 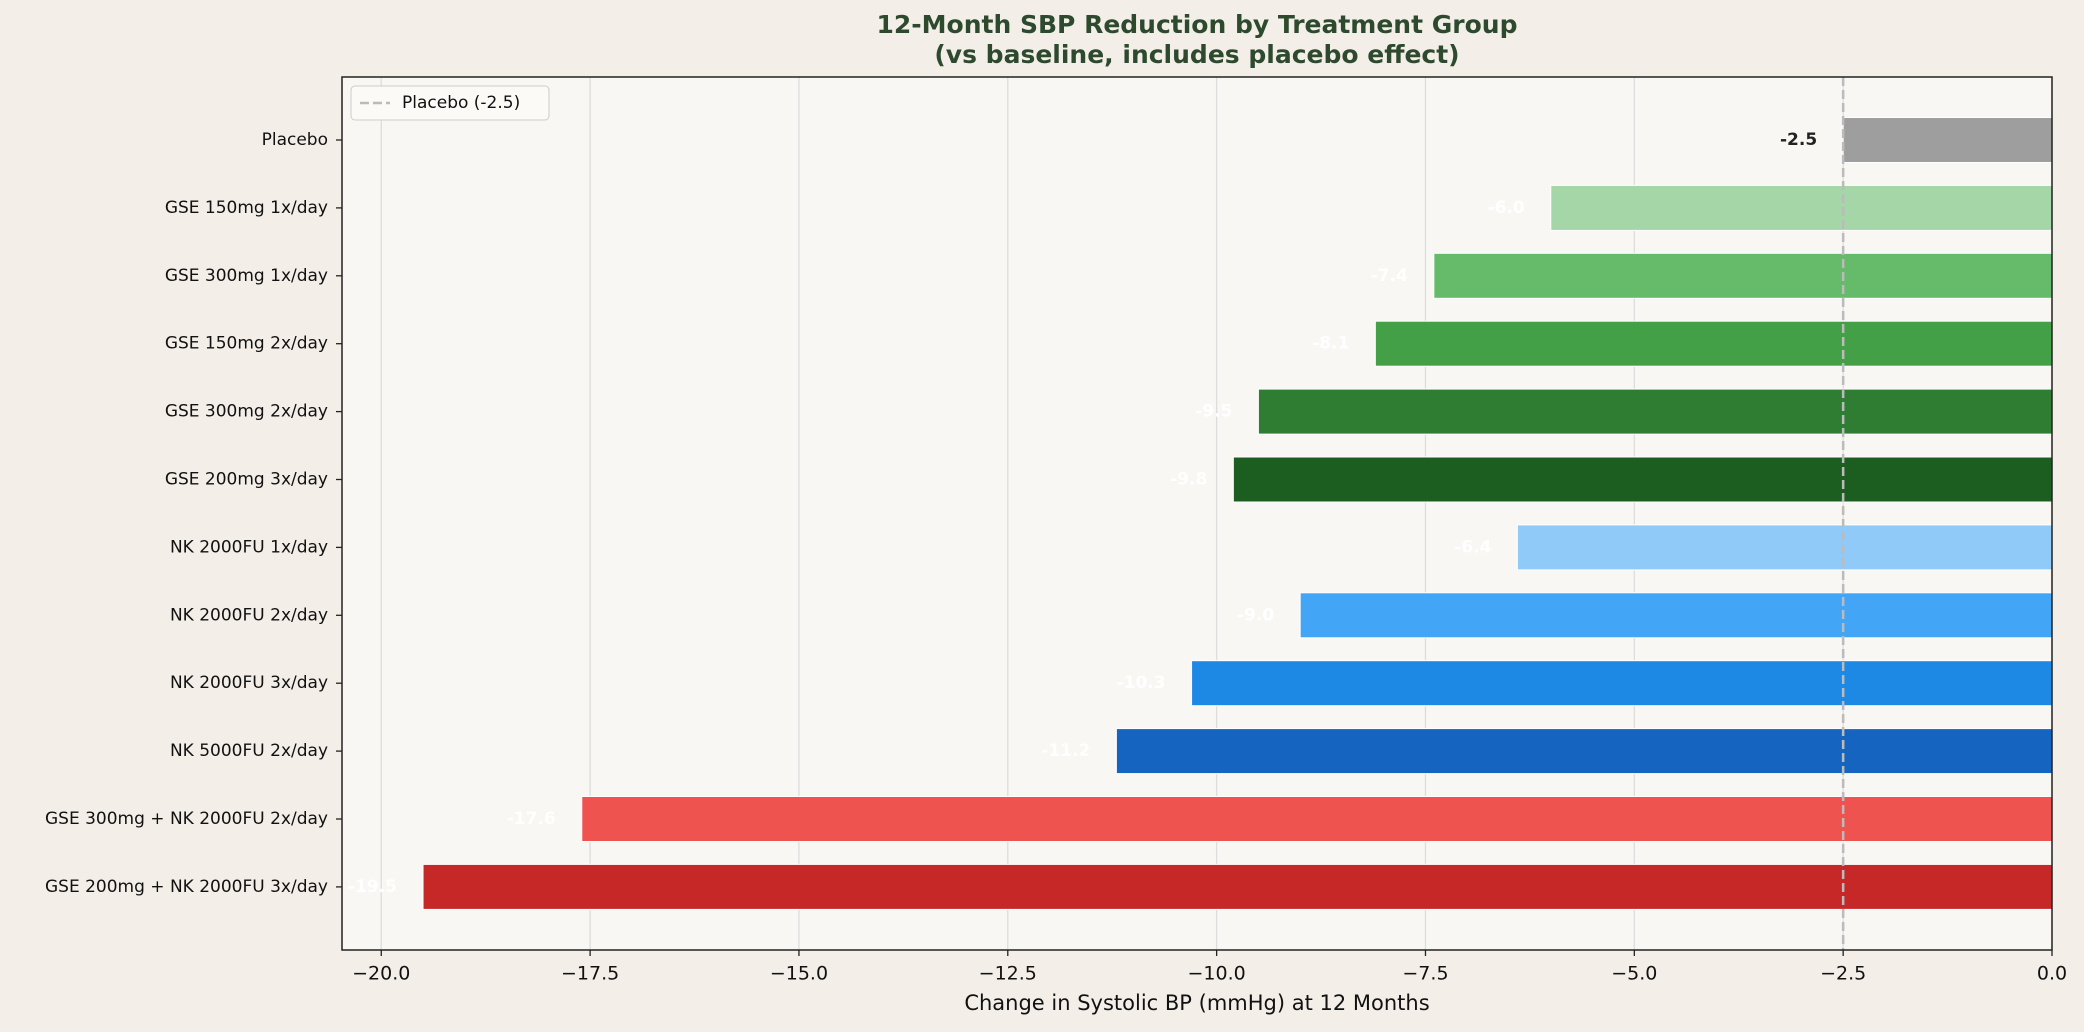 What do you see at coordinates (1008, 974) in the screenshot?
I see `x-tick-label: −12.5` at bounding box center [1008, 974].